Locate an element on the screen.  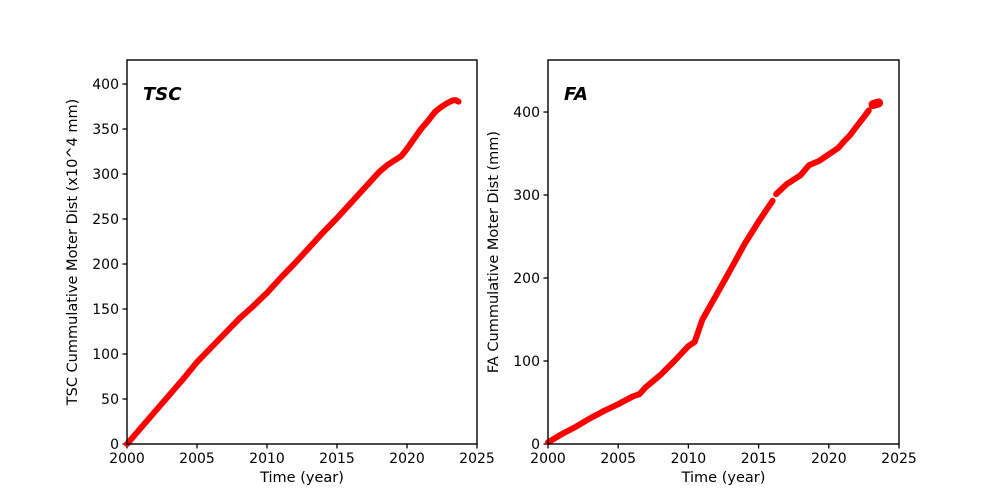
y-tick-label: 150 is located at coordinates (105, 310).